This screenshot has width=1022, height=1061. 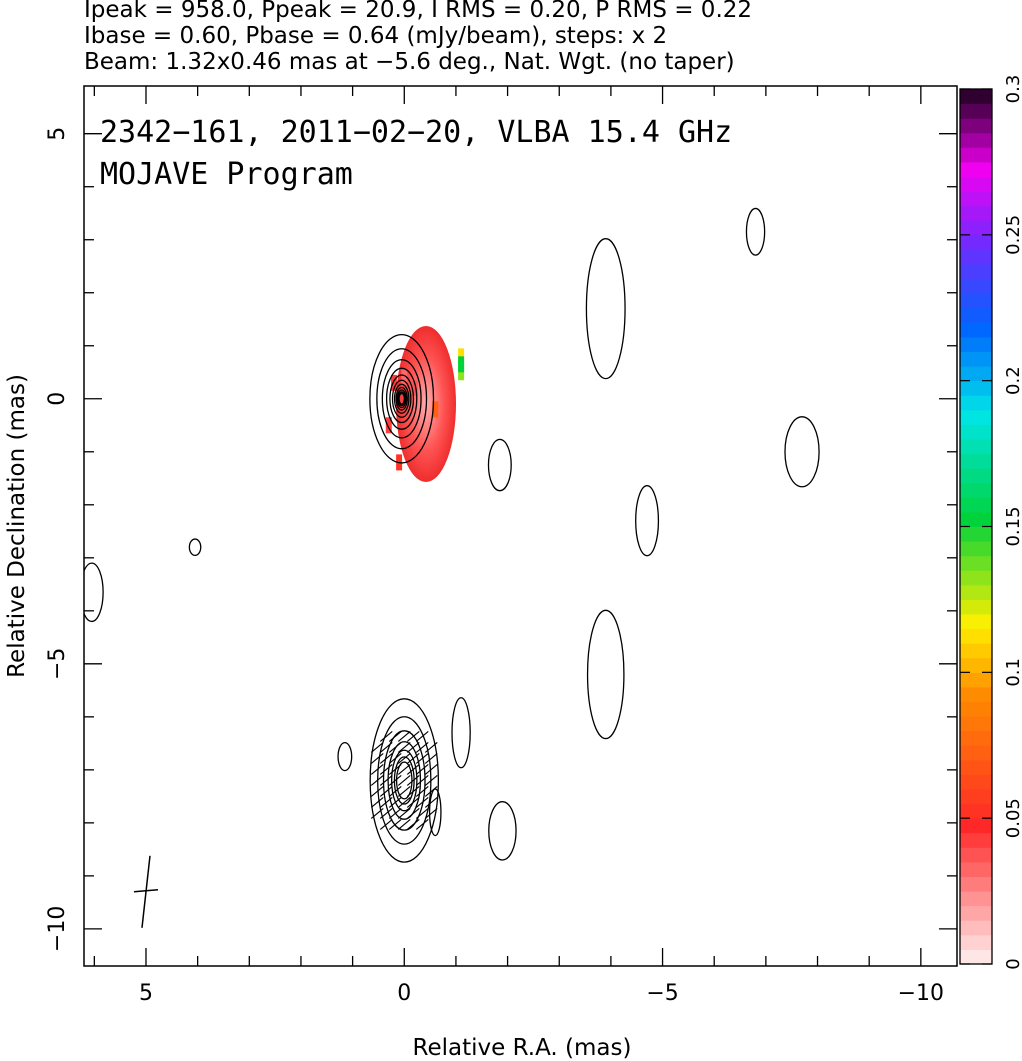 What do you see at coordinates (226, 174) in the screenshot?
I see `inset-subtitle: MOJAVE Program` at bounding box center [226, 174].